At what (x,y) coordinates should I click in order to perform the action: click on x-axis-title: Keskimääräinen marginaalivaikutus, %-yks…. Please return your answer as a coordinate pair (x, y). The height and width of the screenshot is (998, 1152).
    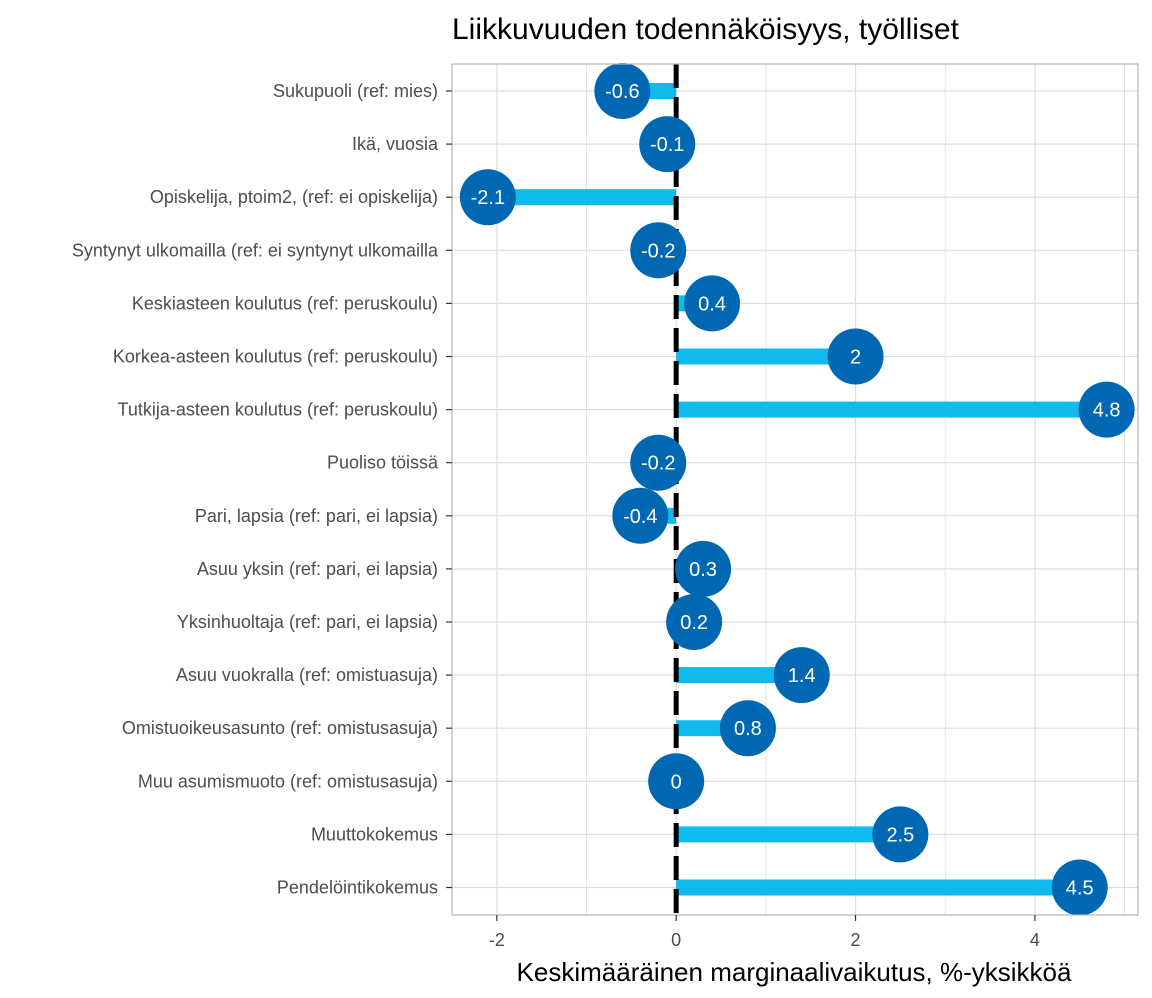
    Looking at the image, I should click on (794, 972).